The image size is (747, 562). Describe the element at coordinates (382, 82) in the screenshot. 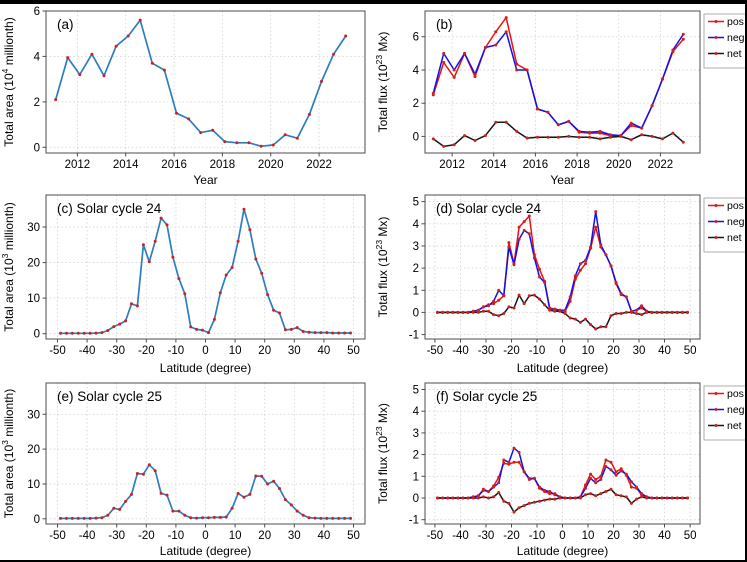

I see `y-axis-label: Total flux (1023 Mx)` at that location.